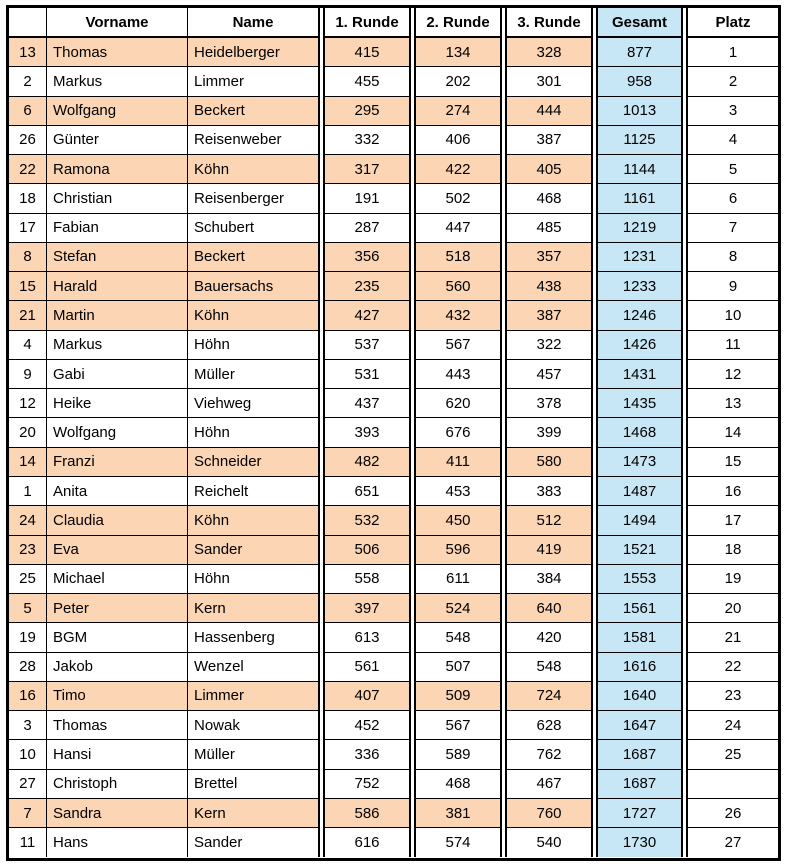 The image size is (789, 867). I want to click on cell-name: Wenzel, so click(254, 667).